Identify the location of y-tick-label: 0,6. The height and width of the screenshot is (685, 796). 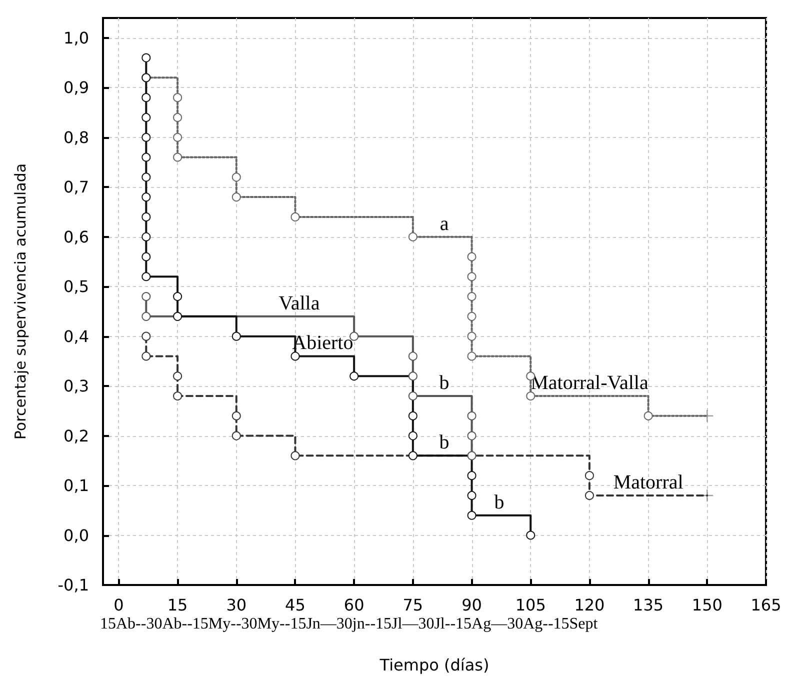
(76, 236).